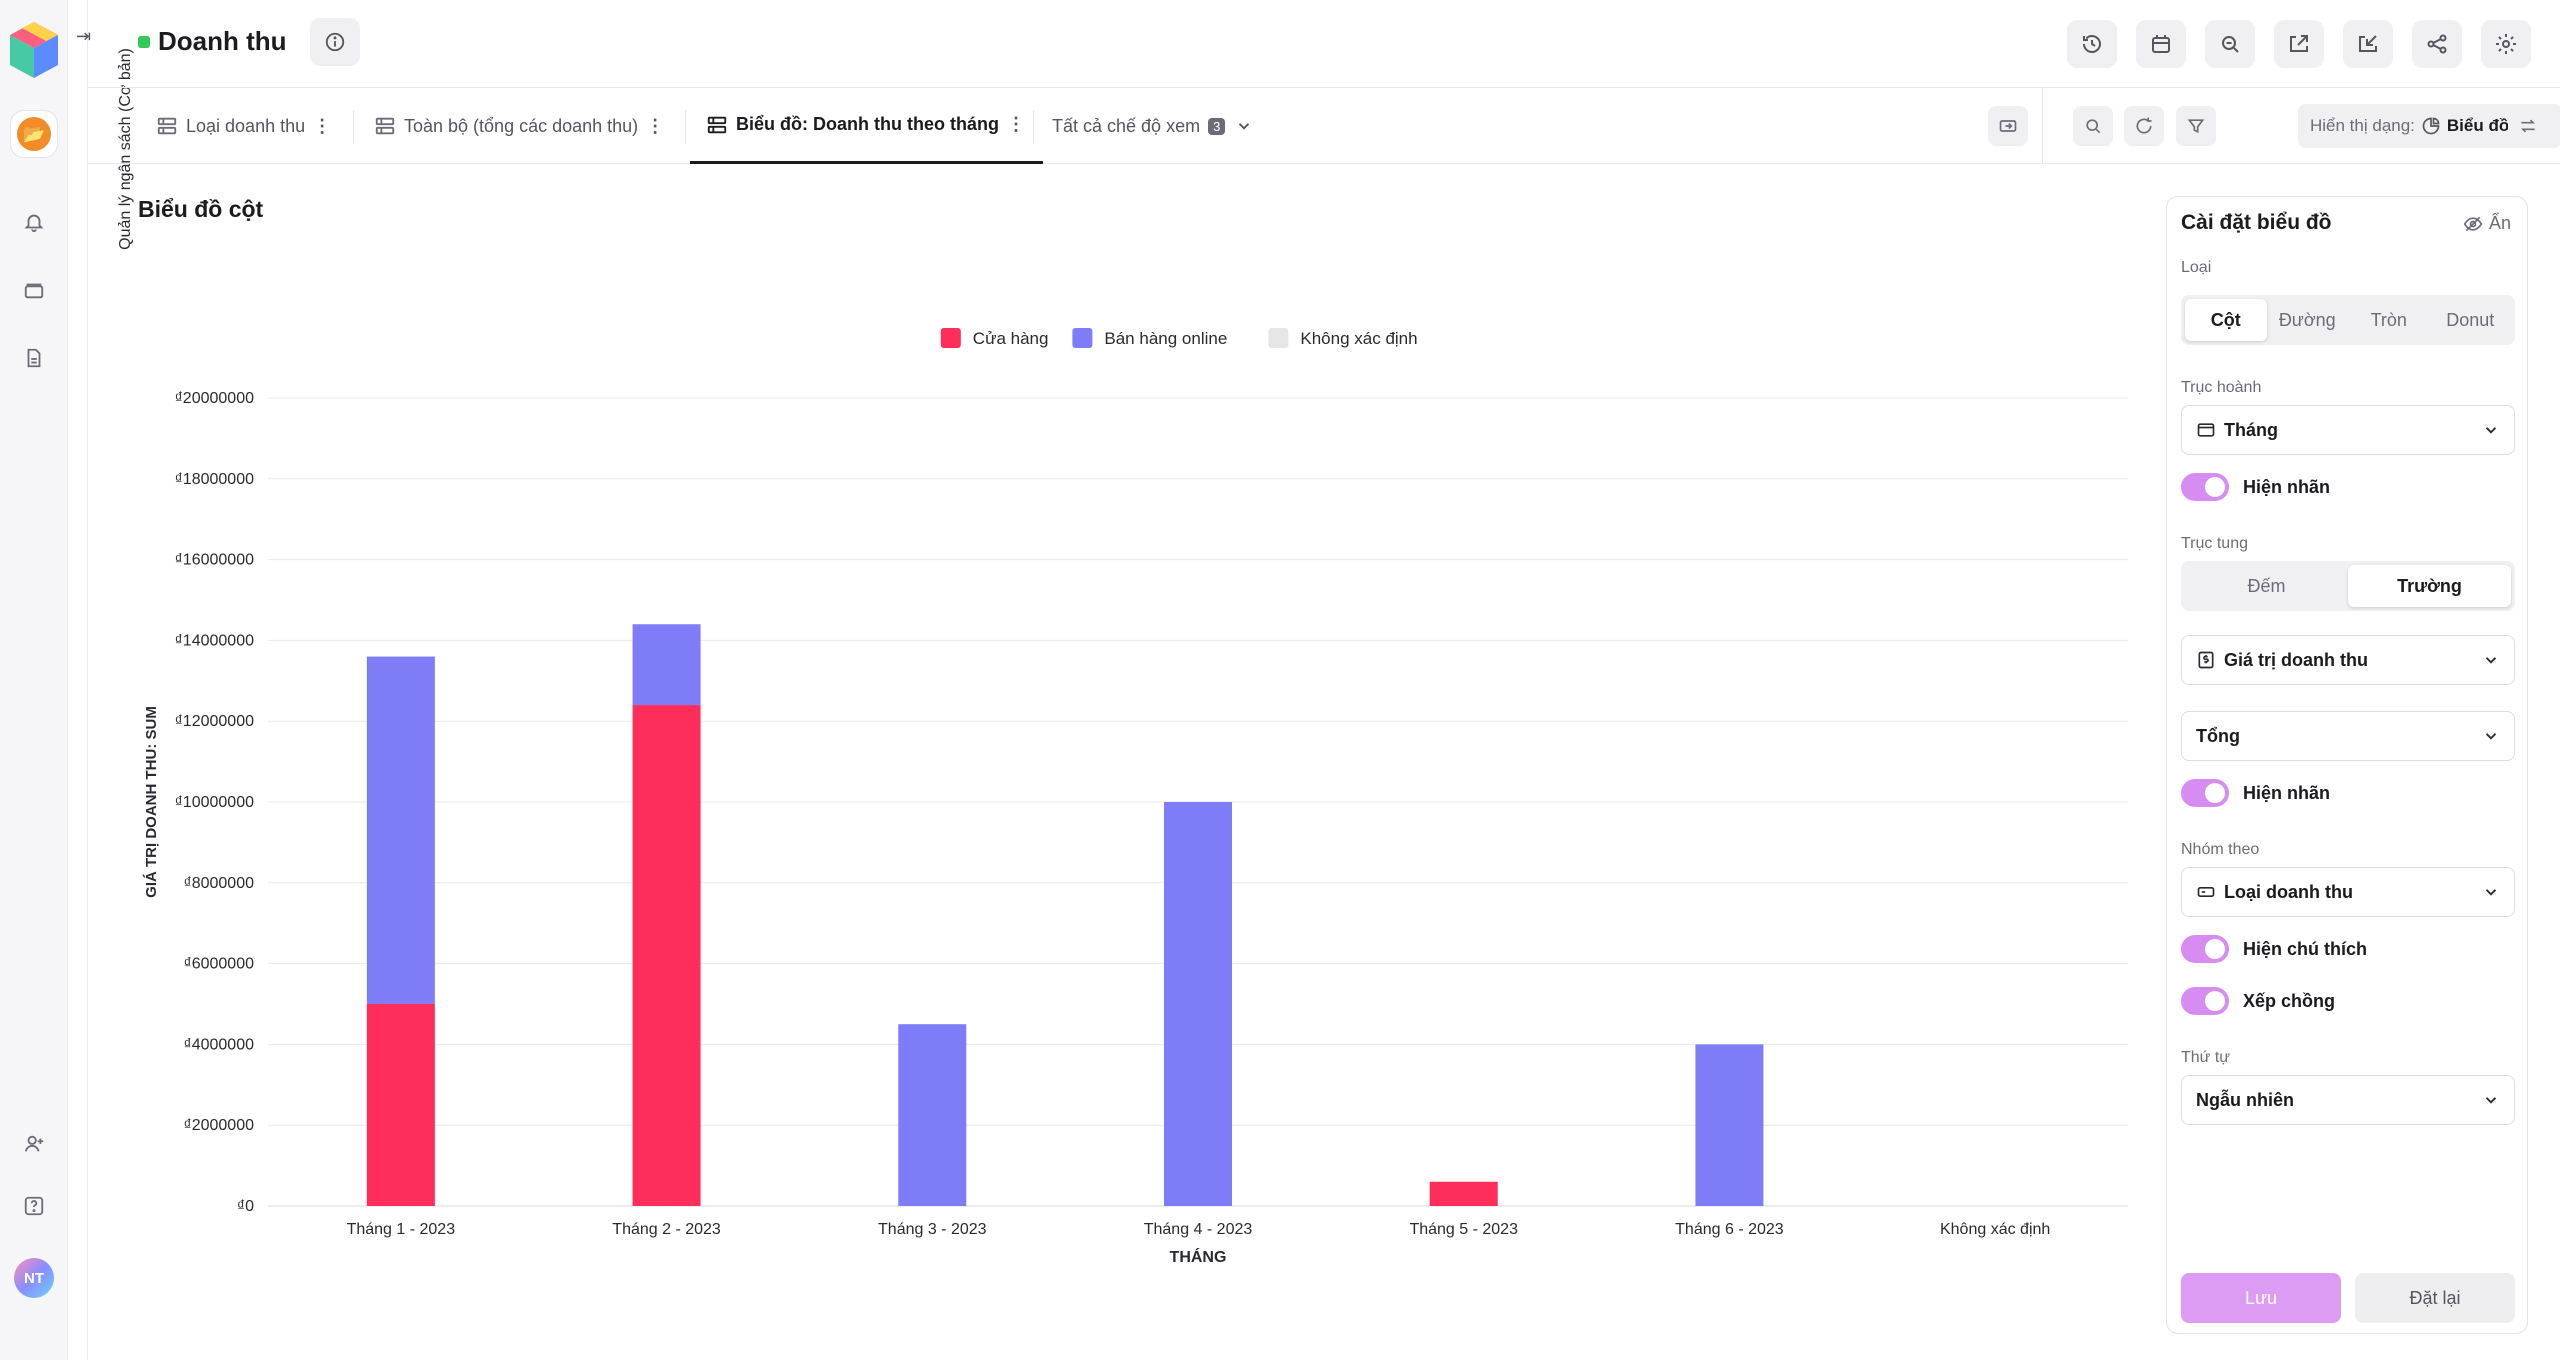  I want to click on filter-button, so click(2196, 126).